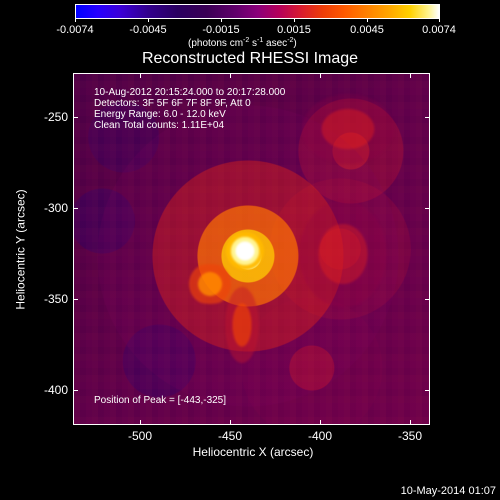  Describe the element at coordinates (260, 40) in the screenshot. I see `units-superscript: -1` at that location.